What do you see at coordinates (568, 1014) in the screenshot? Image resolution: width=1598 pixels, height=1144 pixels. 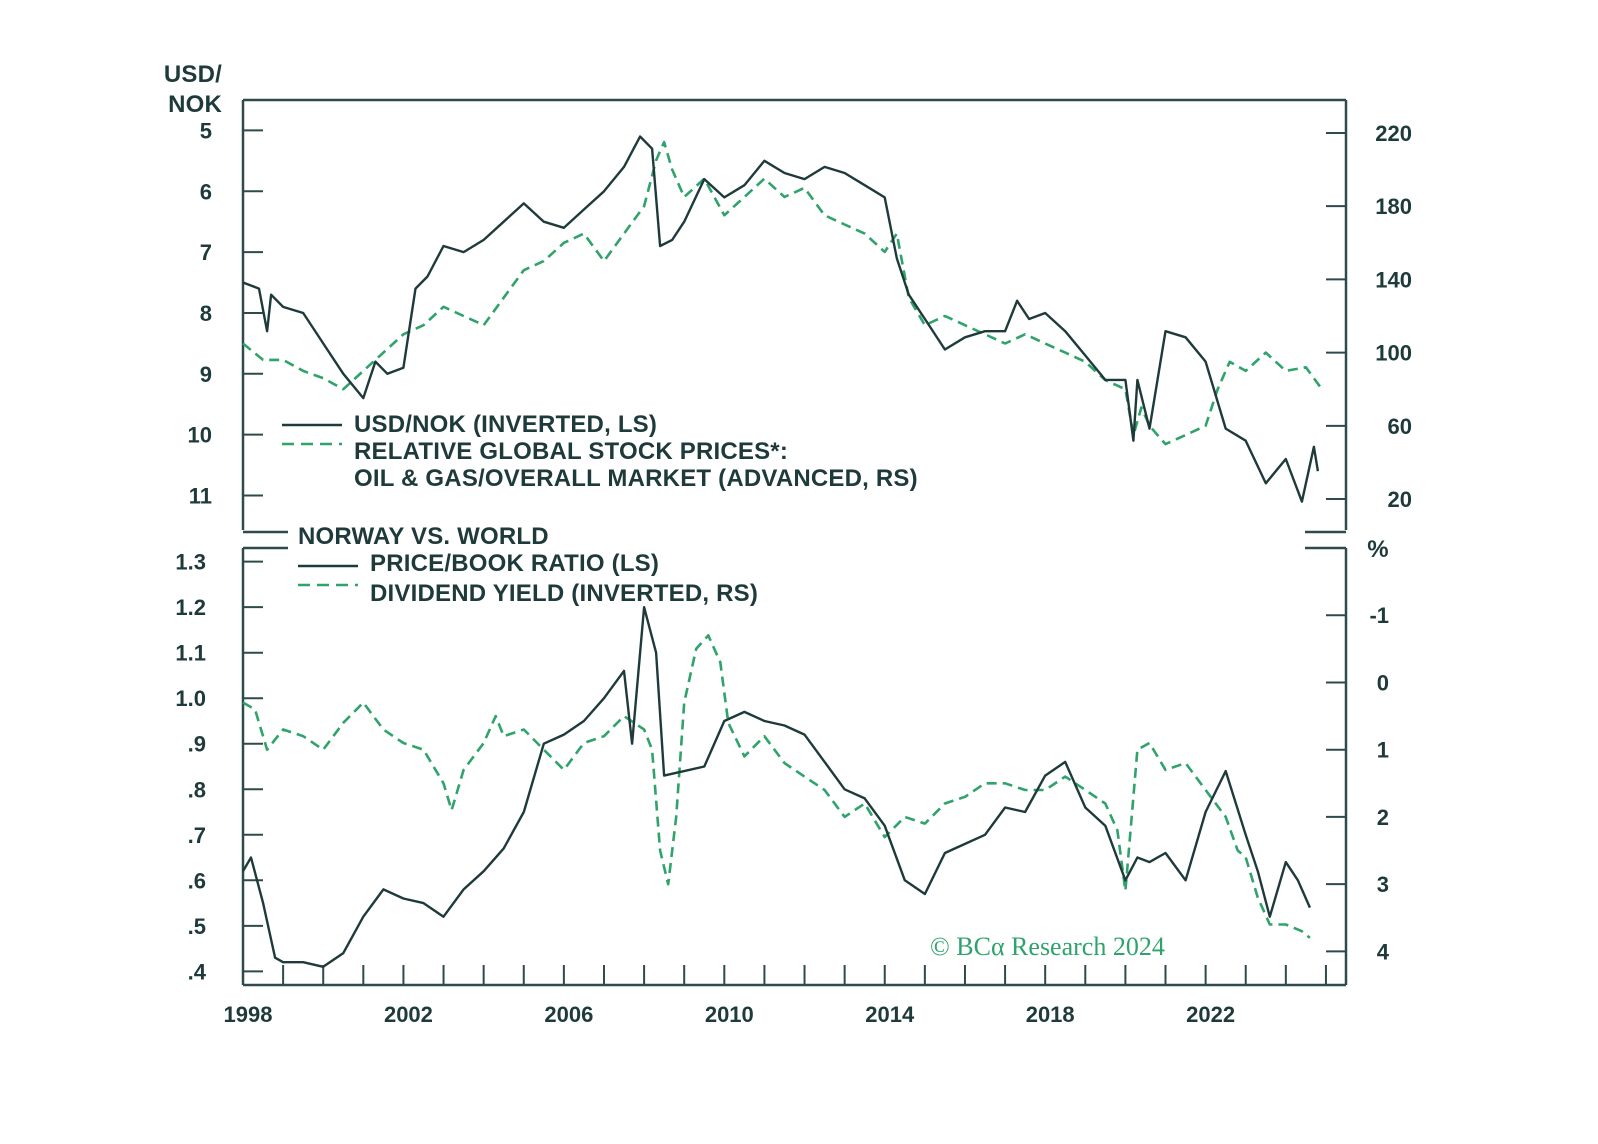 I see `x-tick-label-2: 2006` at bounding box center [568, 1014].